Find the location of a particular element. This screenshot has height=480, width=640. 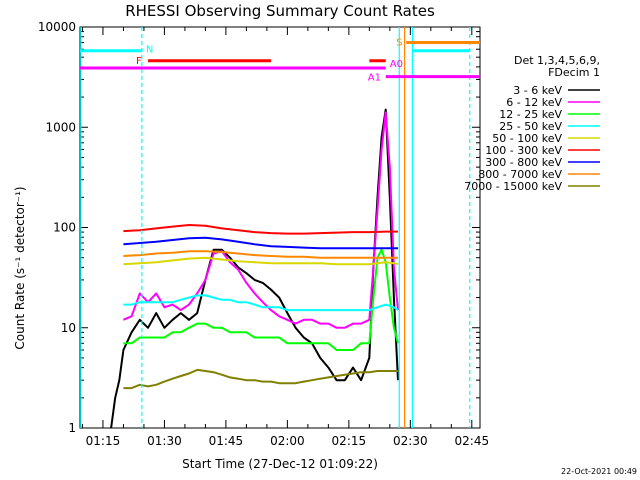

x-tick-label: 01:45 is located at coordinates (226, 441).